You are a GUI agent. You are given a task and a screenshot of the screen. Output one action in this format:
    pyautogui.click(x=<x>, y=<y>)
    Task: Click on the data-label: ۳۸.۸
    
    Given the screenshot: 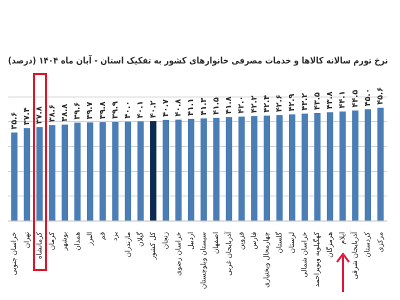 What is the action you would take?
    pyautogui.click(x=64, y=113)
    